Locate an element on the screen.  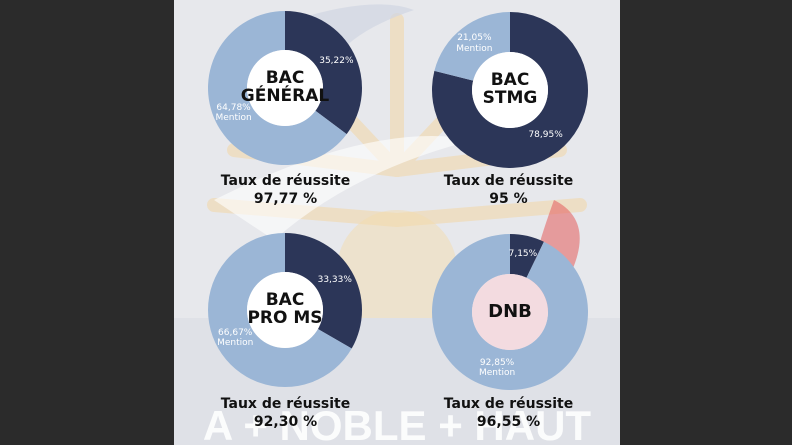
center-label-line: STMG is located at coordinates (510, 97).